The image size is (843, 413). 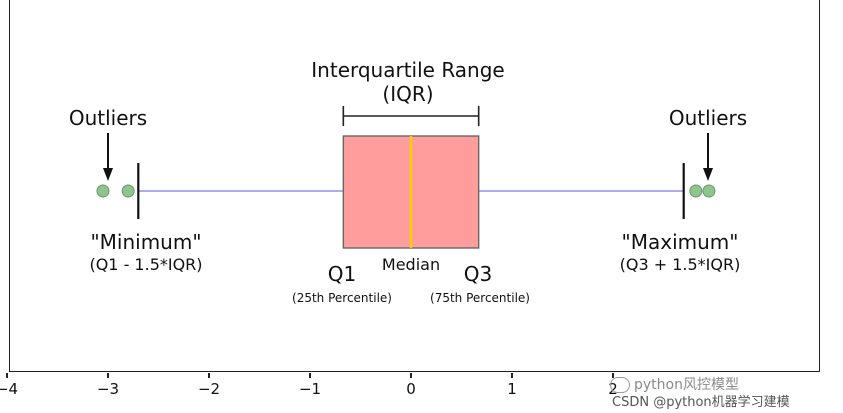 What do you see at coordinates (342, 298) in the screenshot?
I see `q1-percentile-note: (25th Percentile)` at bounding box center [342, 298].